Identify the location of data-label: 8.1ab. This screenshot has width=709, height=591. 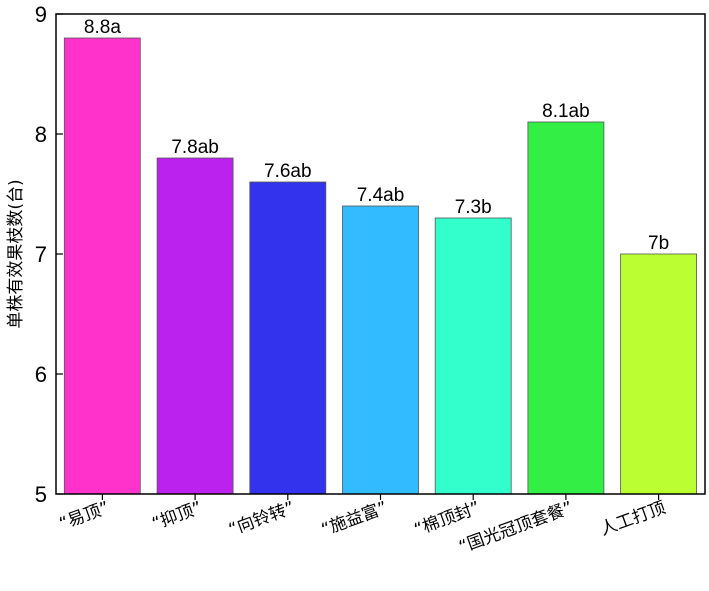
(566, 111).